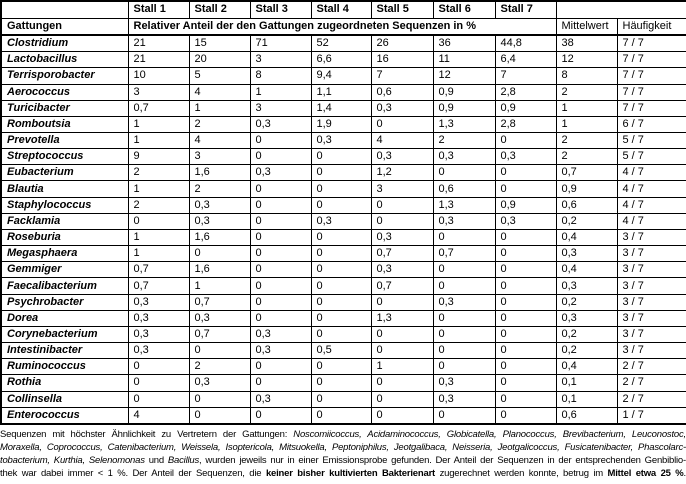  I want to click on value-cell-stall-6: 36, so click(464, 43).